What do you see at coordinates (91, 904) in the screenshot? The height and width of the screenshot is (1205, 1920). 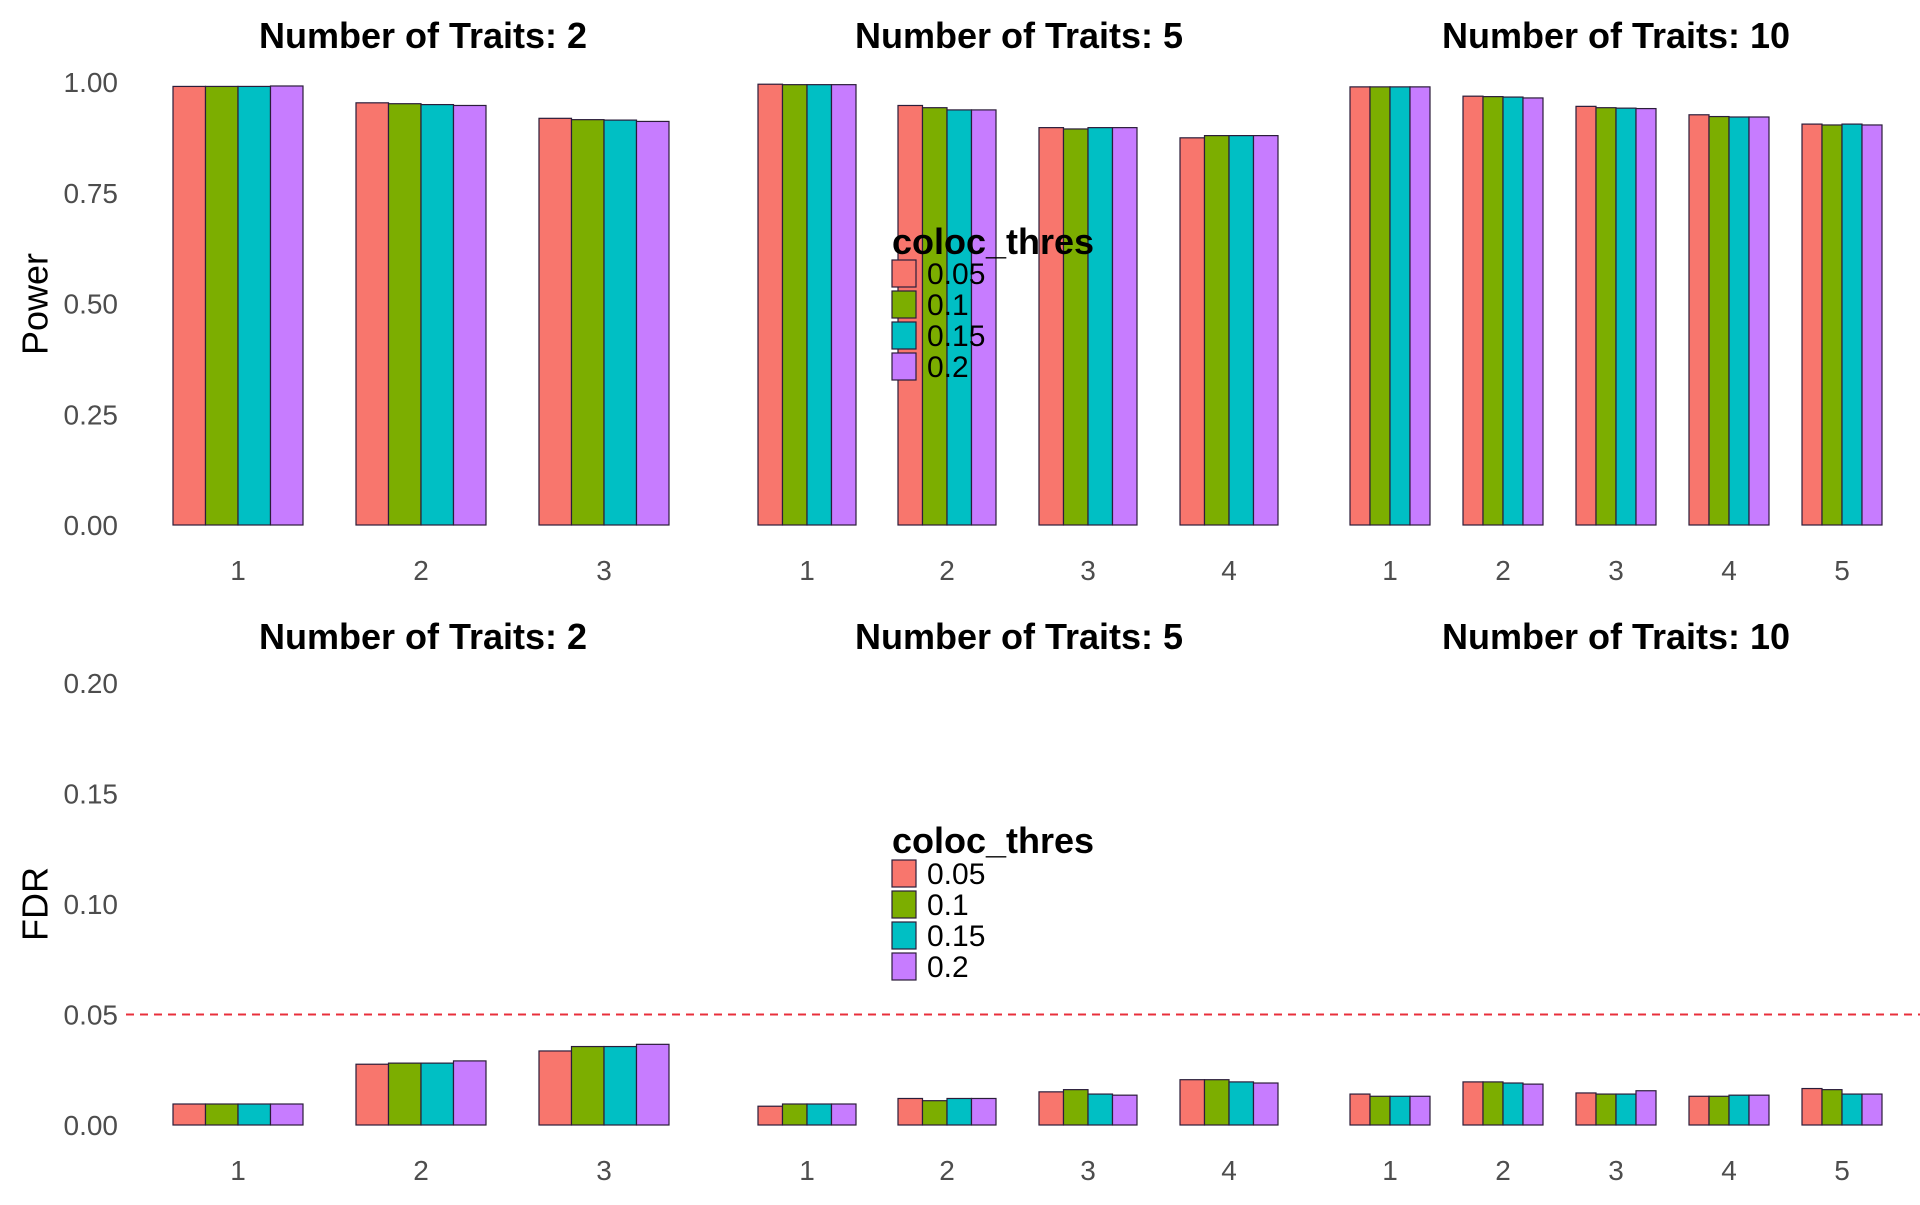 I see `y-tick-label: 0.10` at bounding box center [91, 904].